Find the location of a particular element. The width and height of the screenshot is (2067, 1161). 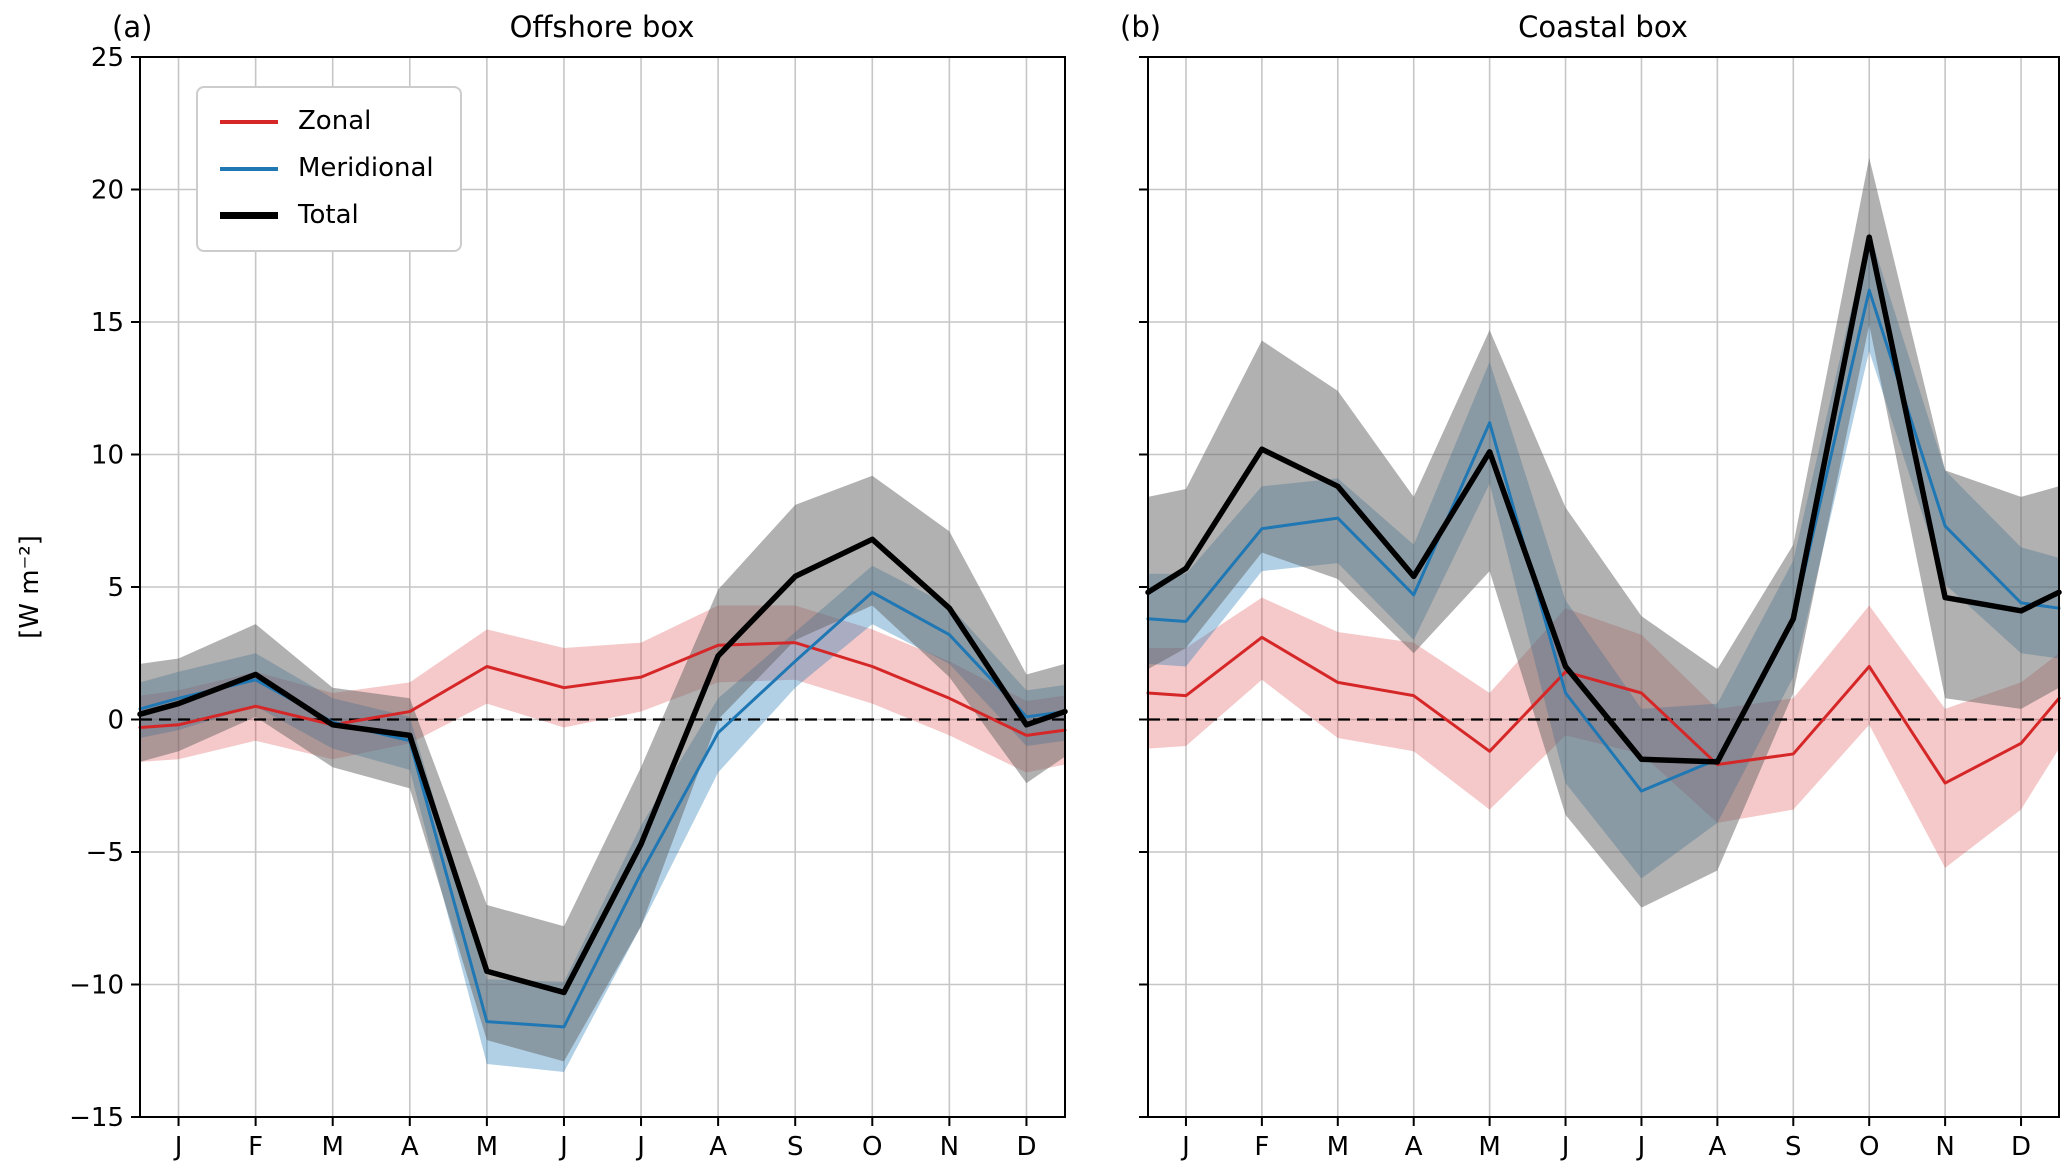

zonal-line-sample is located at coordinates (249, 121).